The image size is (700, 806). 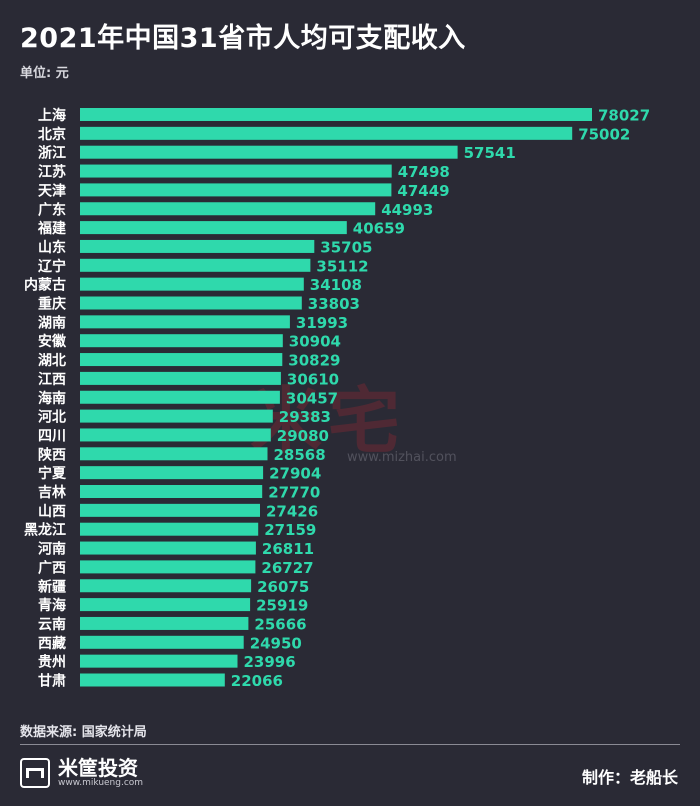 What do you see at coordinates (101, 783) in the screenshot?
I see `brand-url: www.mikueng.com` at bounding box center [101, 783].